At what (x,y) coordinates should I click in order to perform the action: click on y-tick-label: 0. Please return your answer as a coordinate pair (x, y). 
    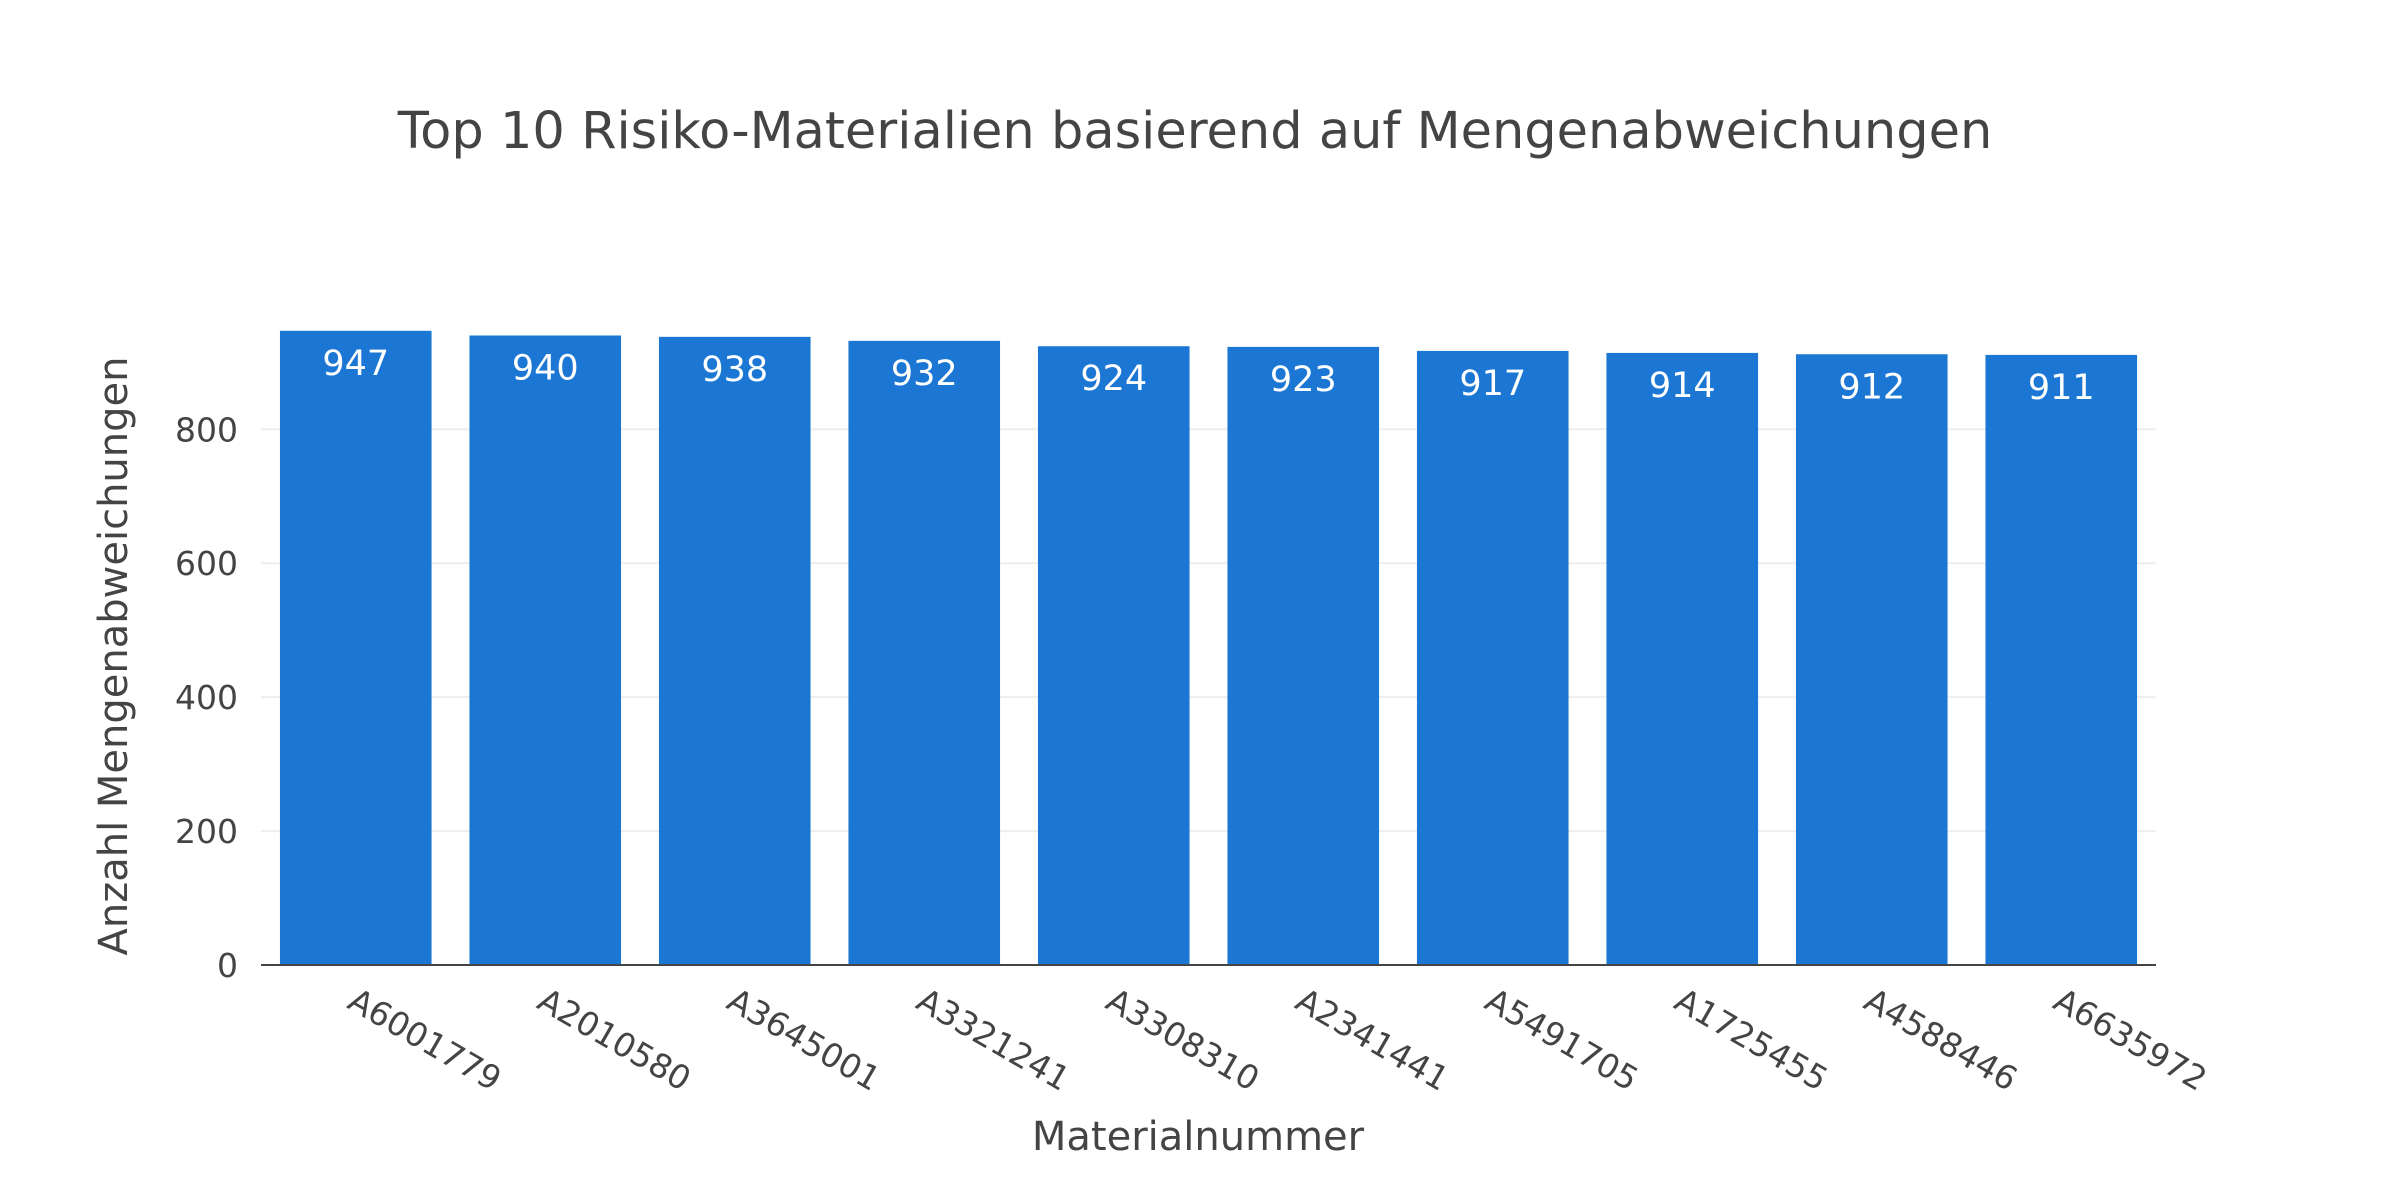
    Looking at the image, I should click on (227, 965).